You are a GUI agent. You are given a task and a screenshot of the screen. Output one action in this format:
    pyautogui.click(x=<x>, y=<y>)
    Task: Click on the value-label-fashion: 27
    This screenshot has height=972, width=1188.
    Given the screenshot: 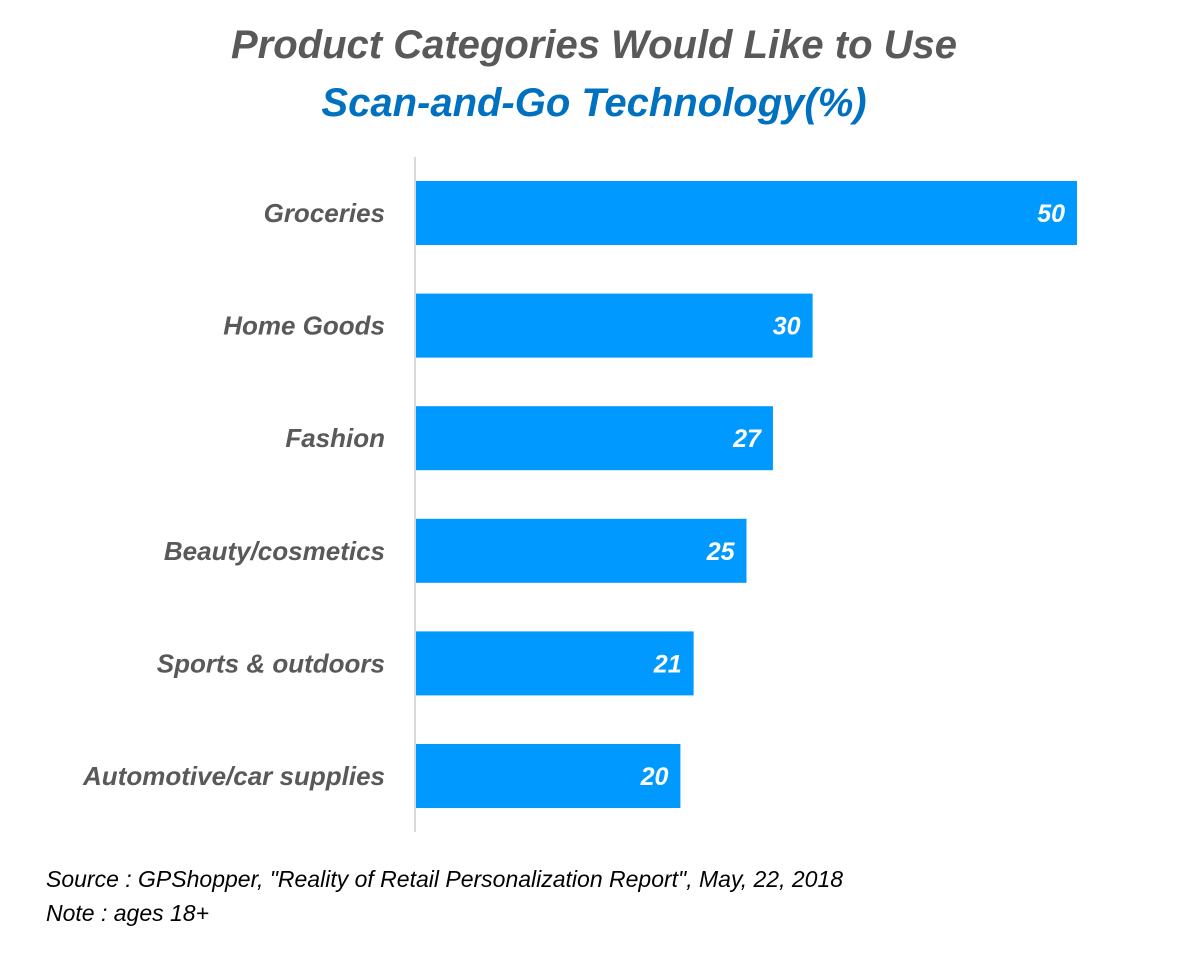 What is the action you would take?
    pyautogui.click(x=747, y=439)
    